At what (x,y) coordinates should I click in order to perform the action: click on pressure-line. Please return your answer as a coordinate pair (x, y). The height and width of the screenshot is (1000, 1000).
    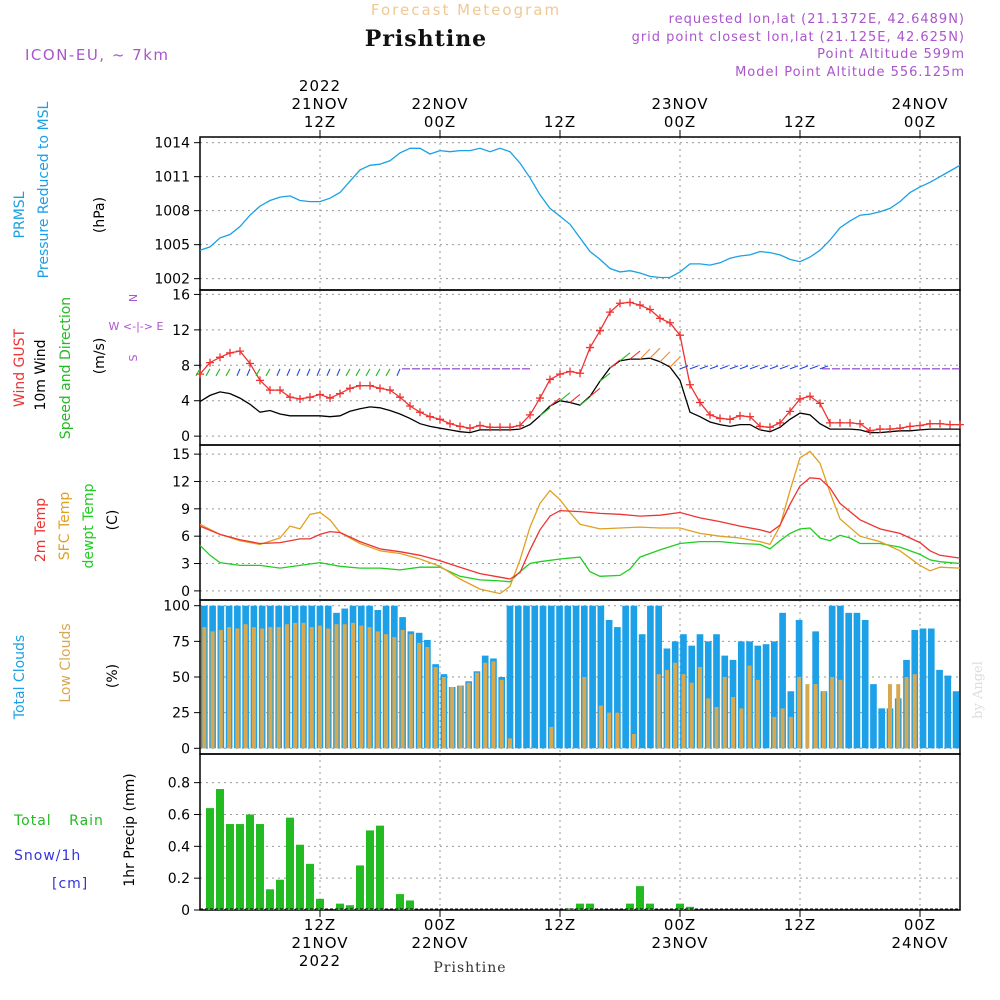
    Looking at the image, I should click on (580, 213).